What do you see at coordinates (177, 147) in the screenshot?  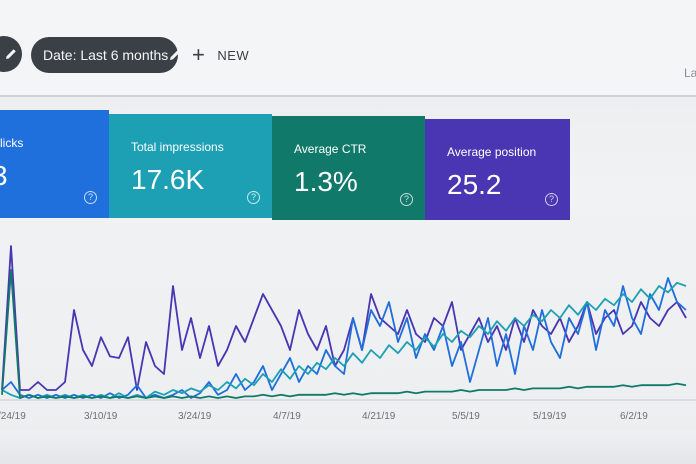 I see `metric-title: Total impressions` at bounding box center [177, 147].